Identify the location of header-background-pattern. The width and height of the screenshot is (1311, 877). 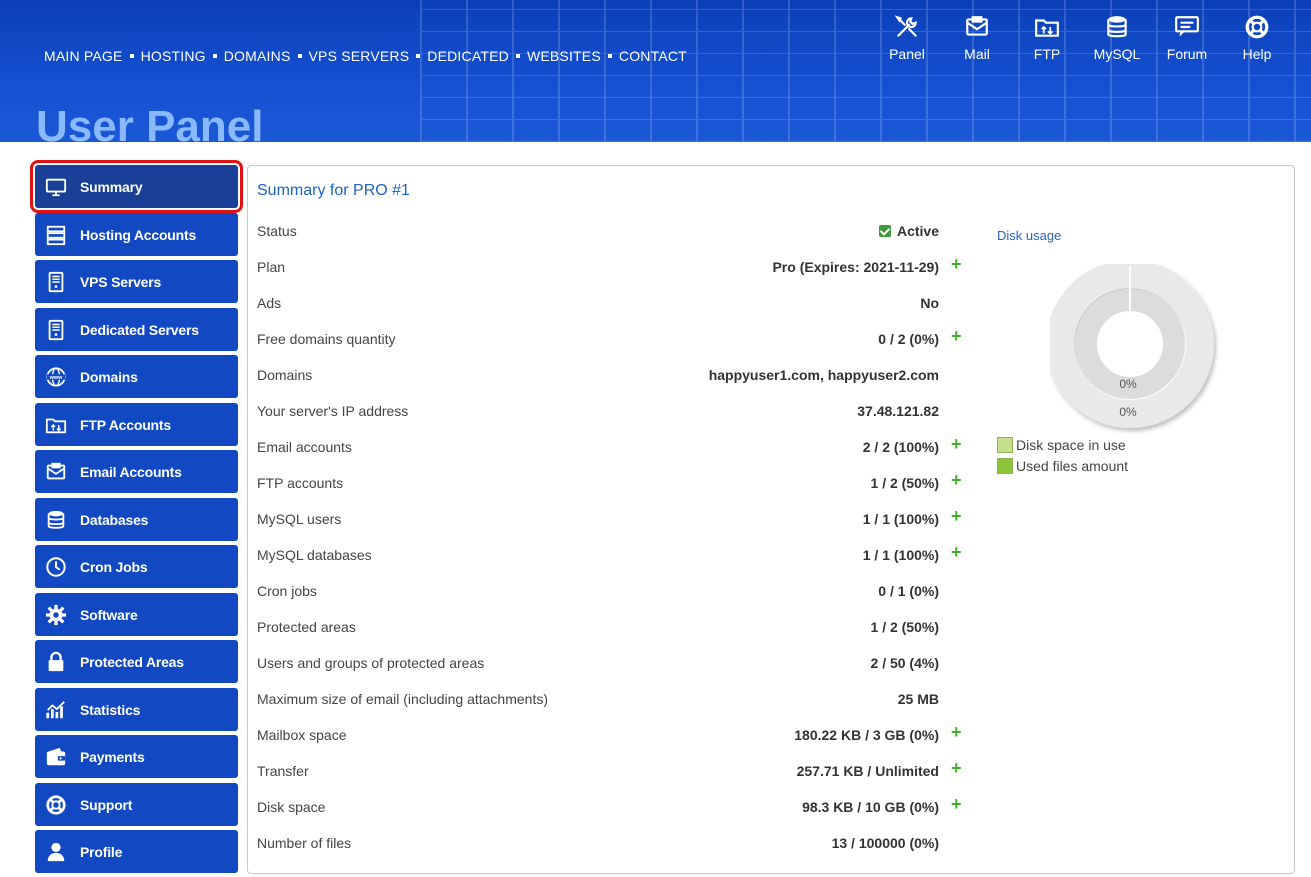
(865, 71).